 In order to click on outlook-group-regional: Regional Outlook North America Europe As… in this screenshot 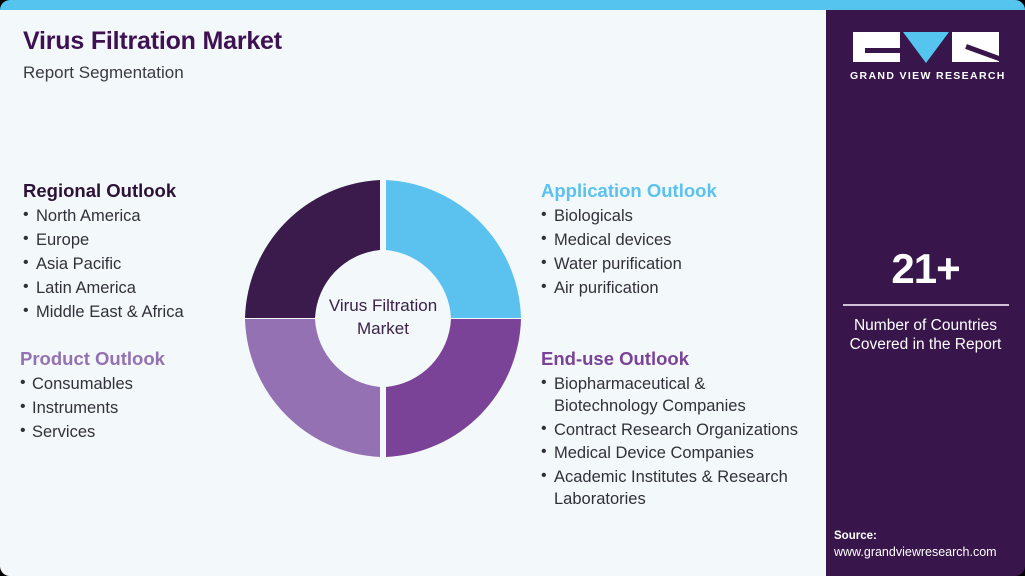, I will do `click(148, 252)`.